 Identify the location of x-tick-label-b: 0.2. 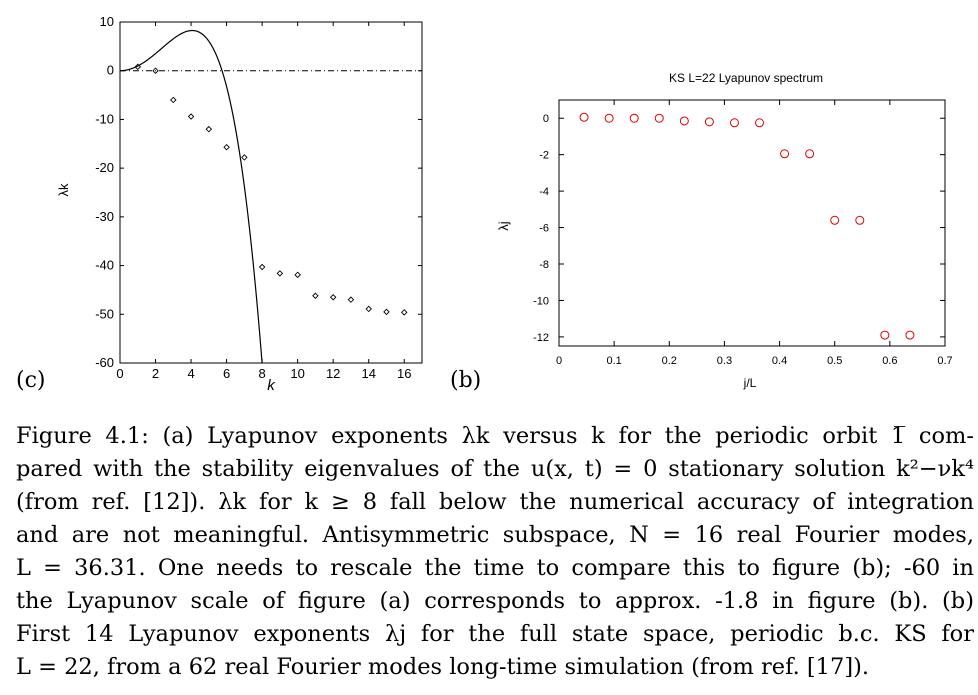
(669, 361).